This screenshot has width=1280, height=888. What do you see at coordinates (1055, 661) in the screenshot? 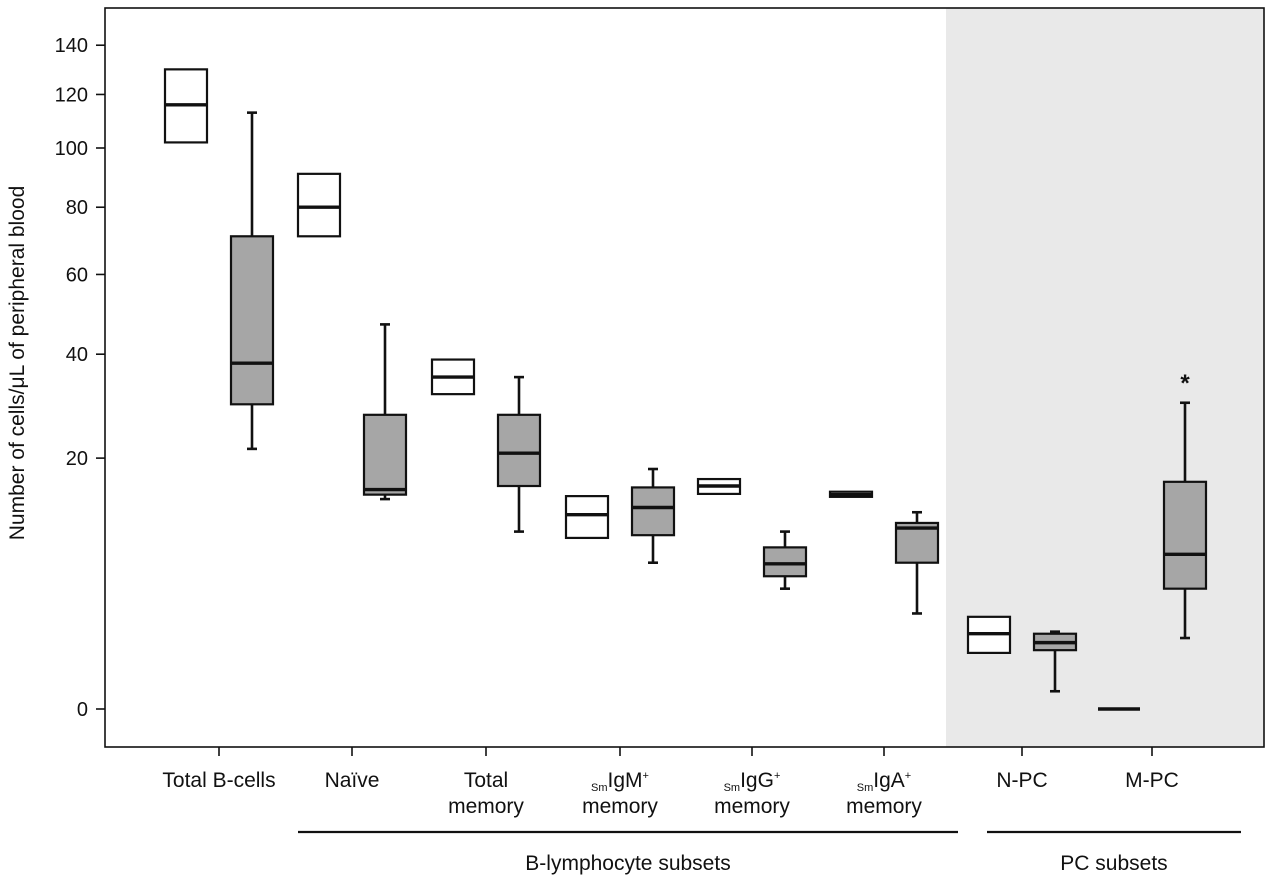
I see `patient-box-n-pc` at bounding box center [1055, 661].